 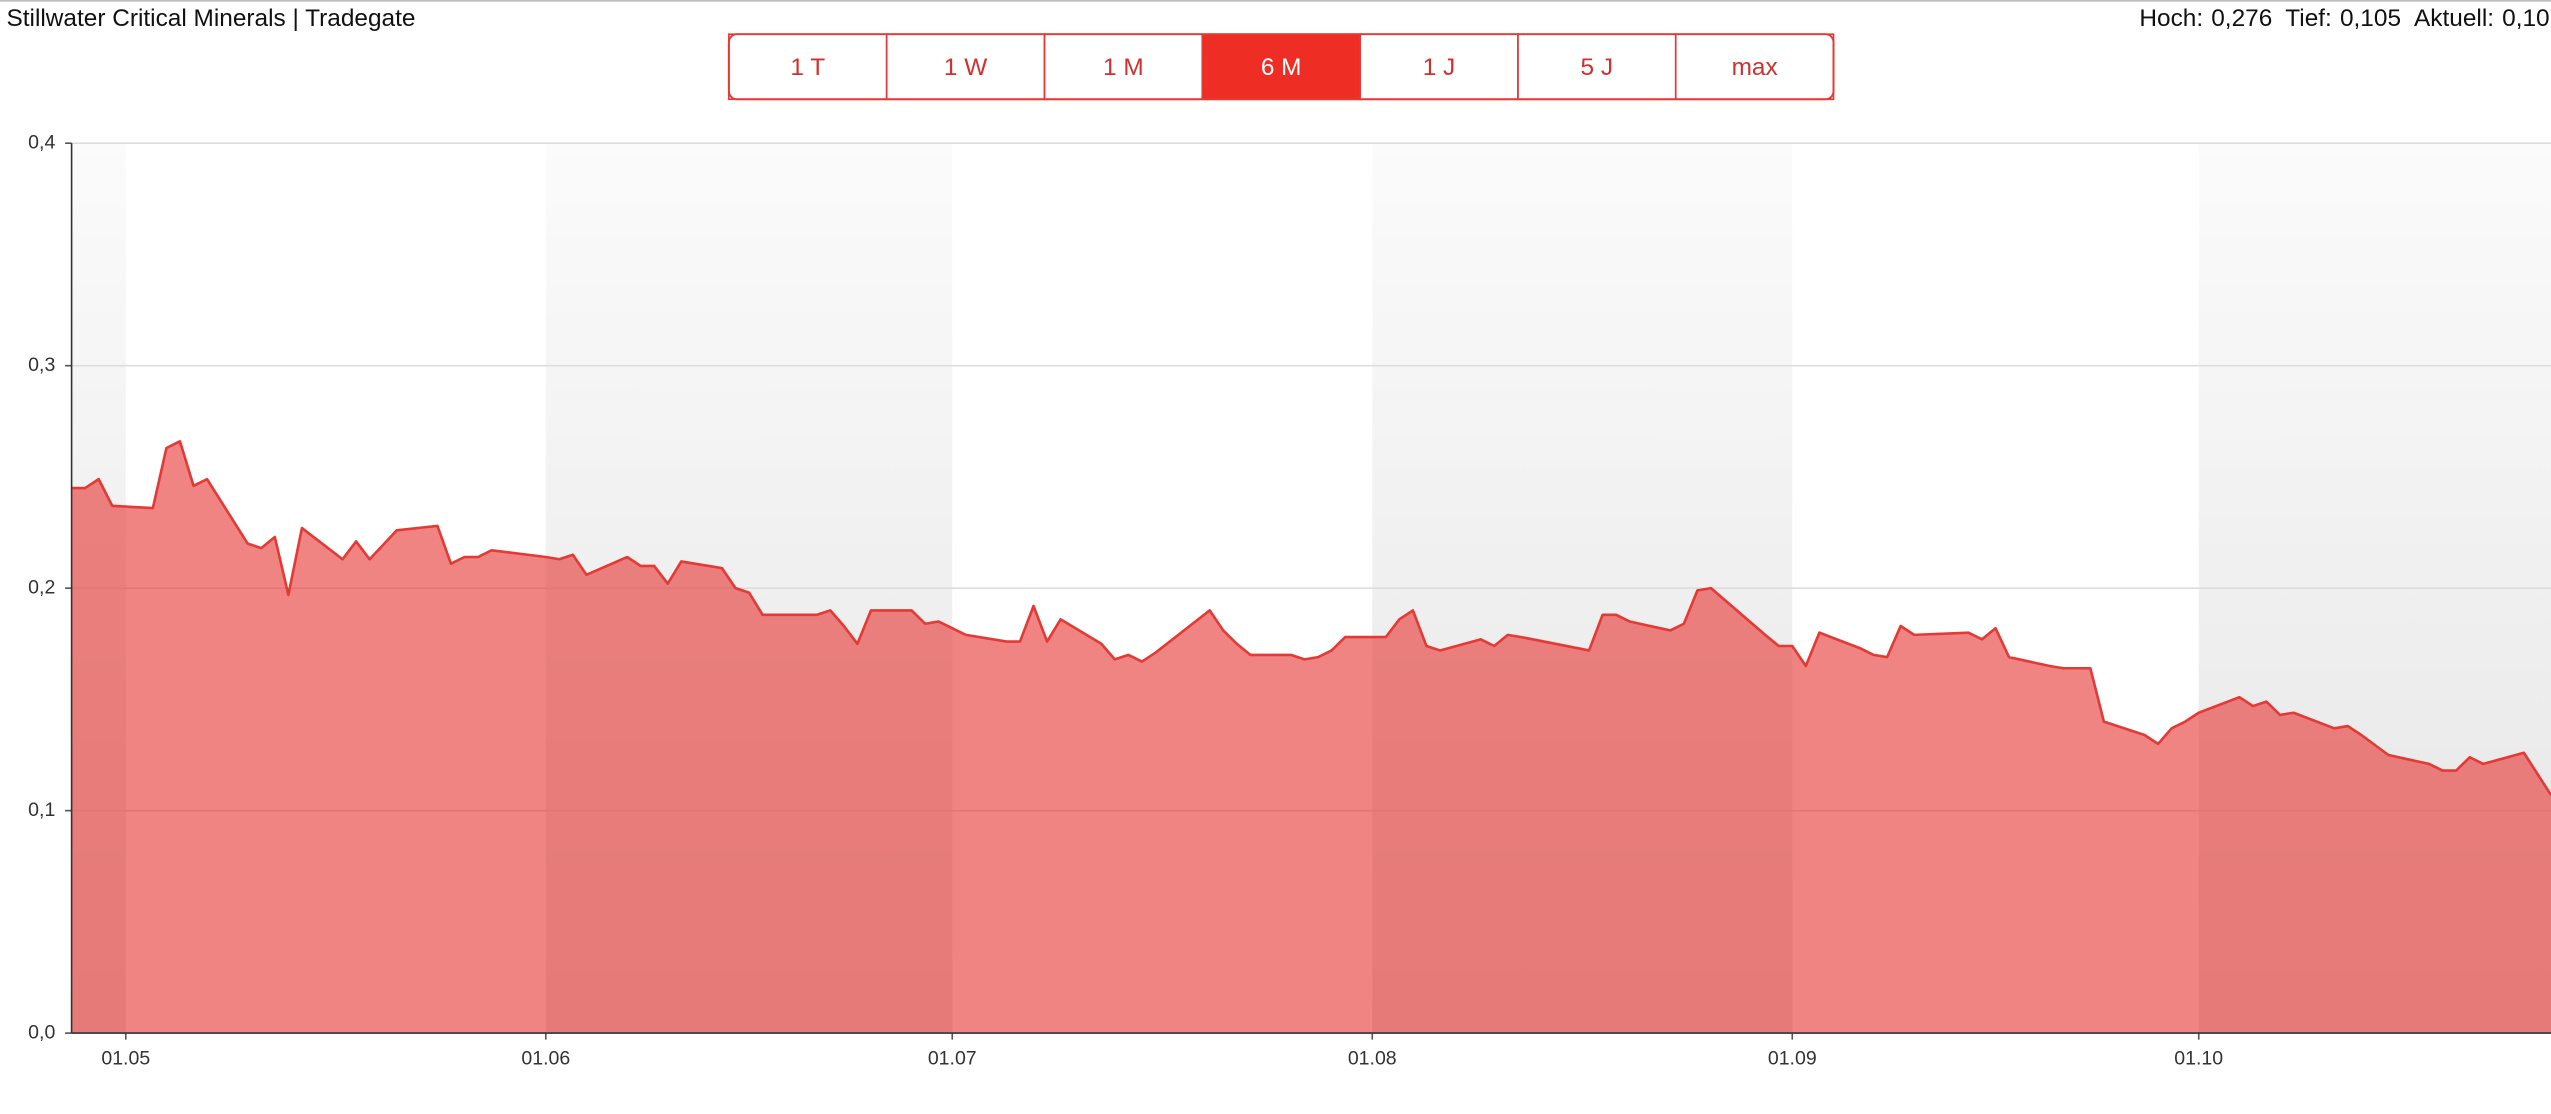 I want to click on range-button: max, so click(x=1754, y=67).